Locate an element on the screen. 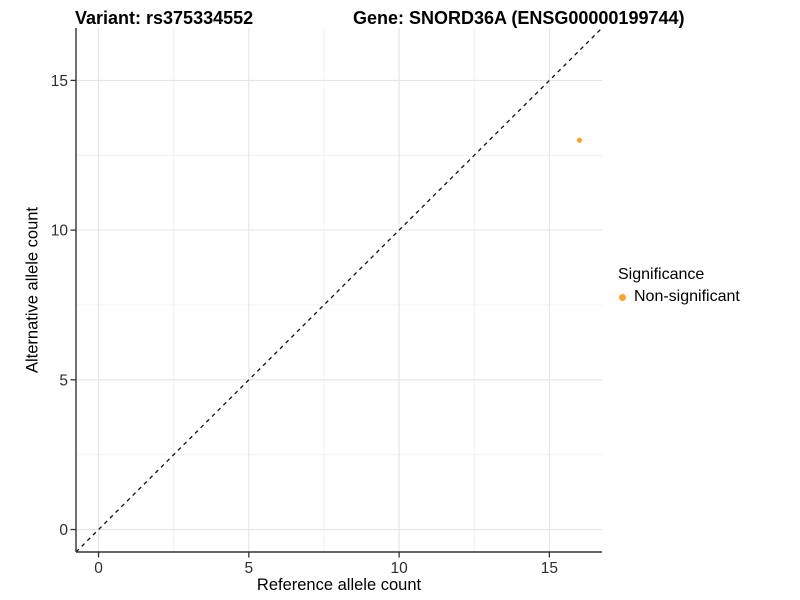 The image size is (800, 600). y-axis-label: Alternative allele count is located at coordinates (32, 290).